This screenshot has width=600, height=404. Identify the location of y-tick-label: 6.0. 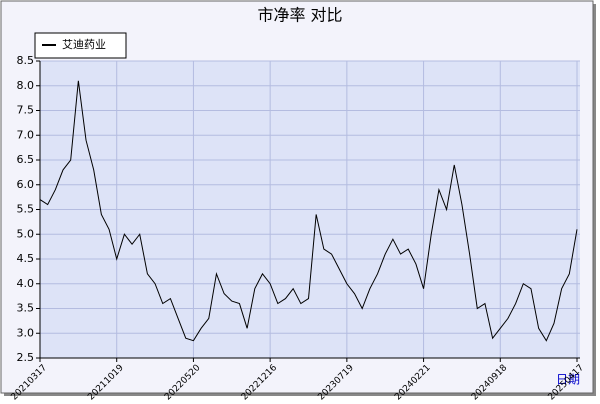
(26, 184).